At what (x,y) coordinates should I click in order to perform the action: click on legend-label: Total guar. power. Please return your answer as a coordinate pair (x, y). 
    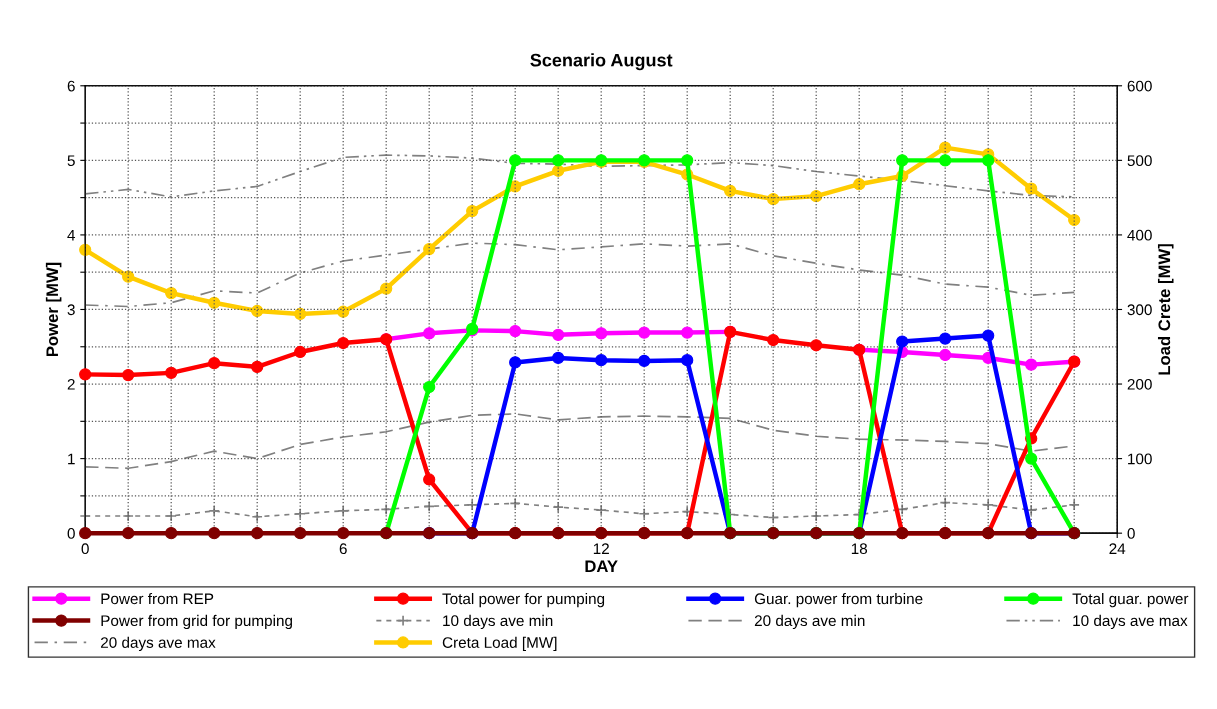
    Looking at the image, I should click on (1130, 600).